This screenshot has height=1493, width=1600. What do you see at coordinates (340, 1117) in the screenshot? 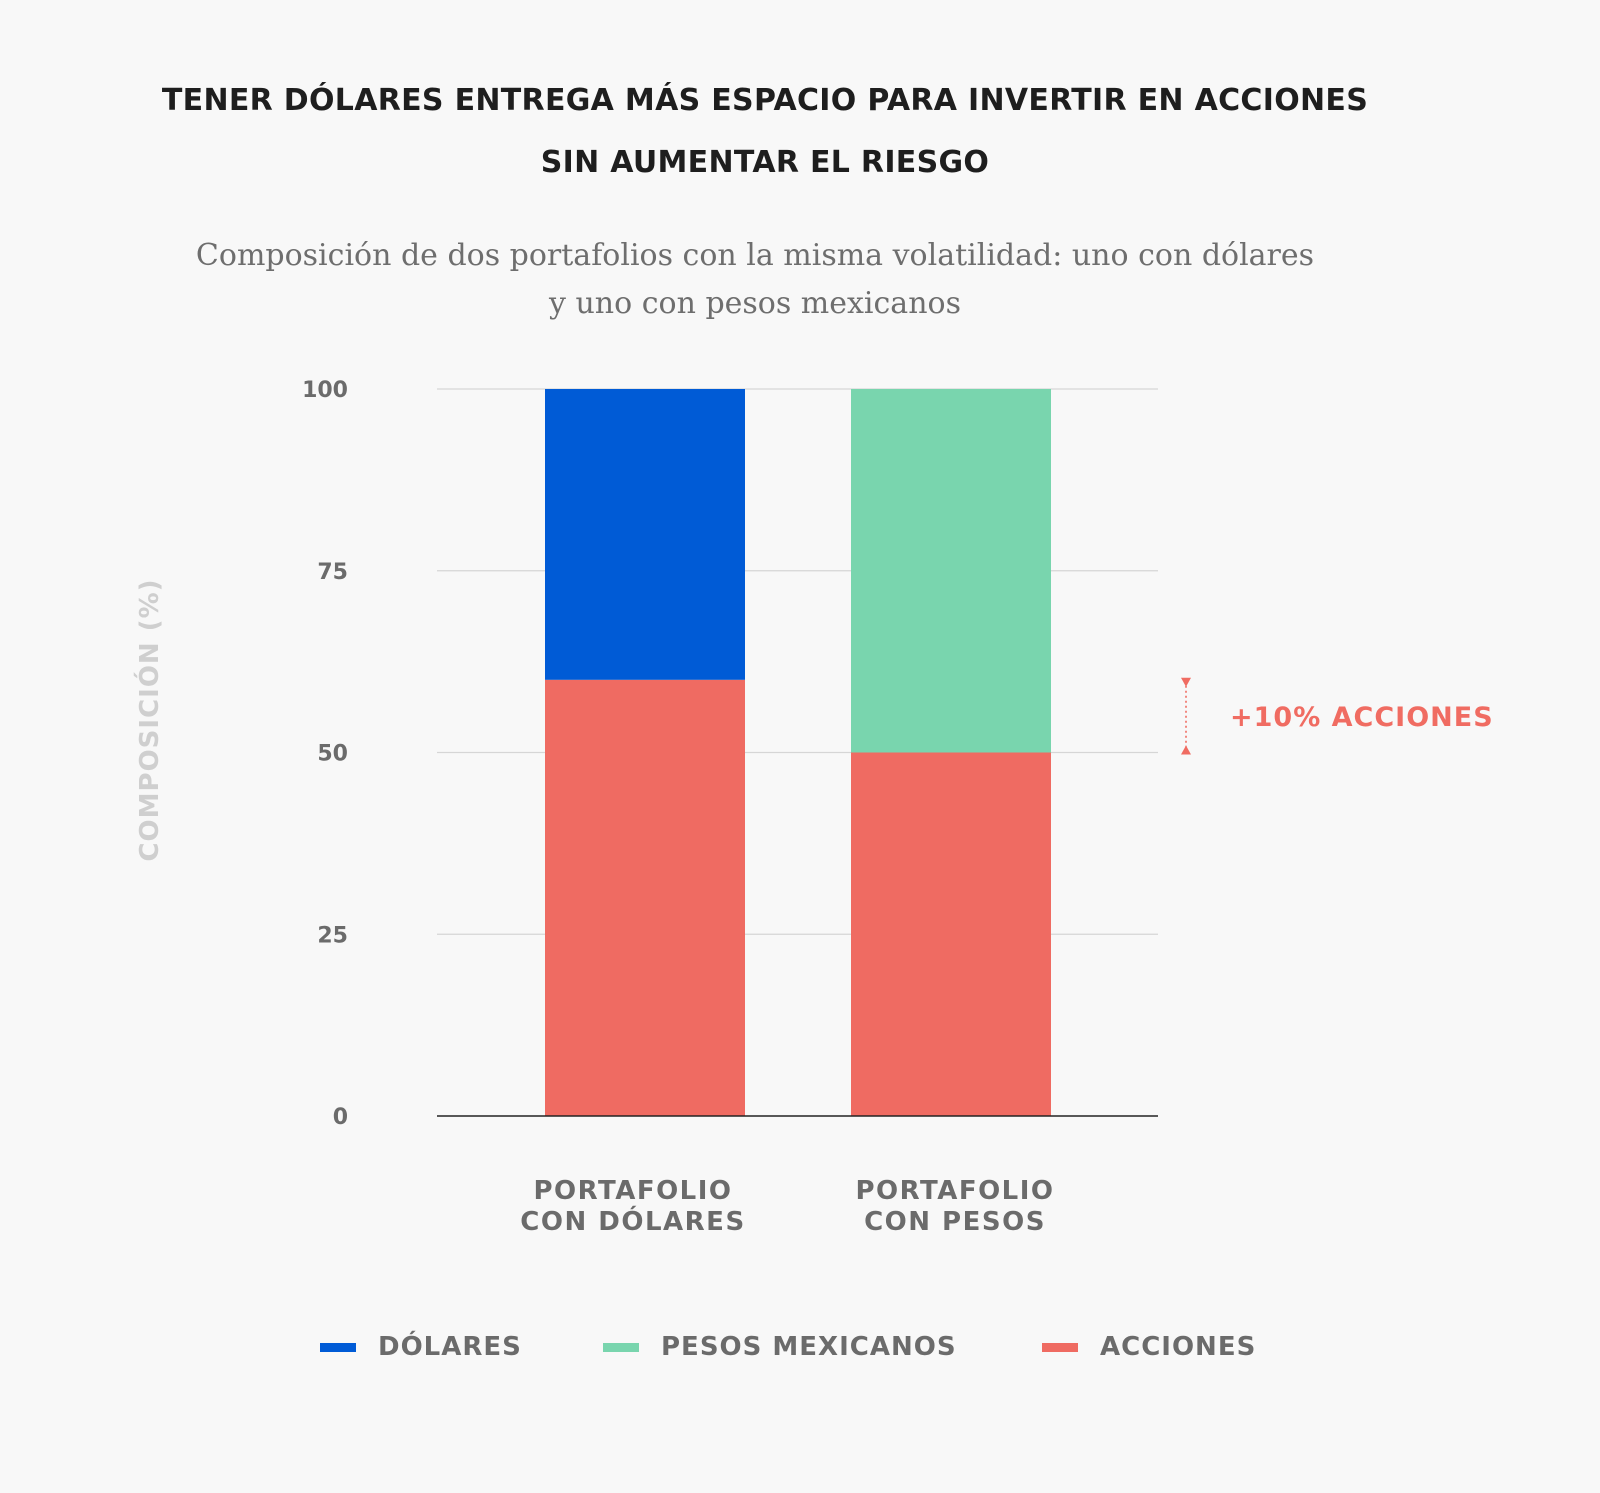
I see `y-tick-label: 0` at bounding box center [340, 1117].